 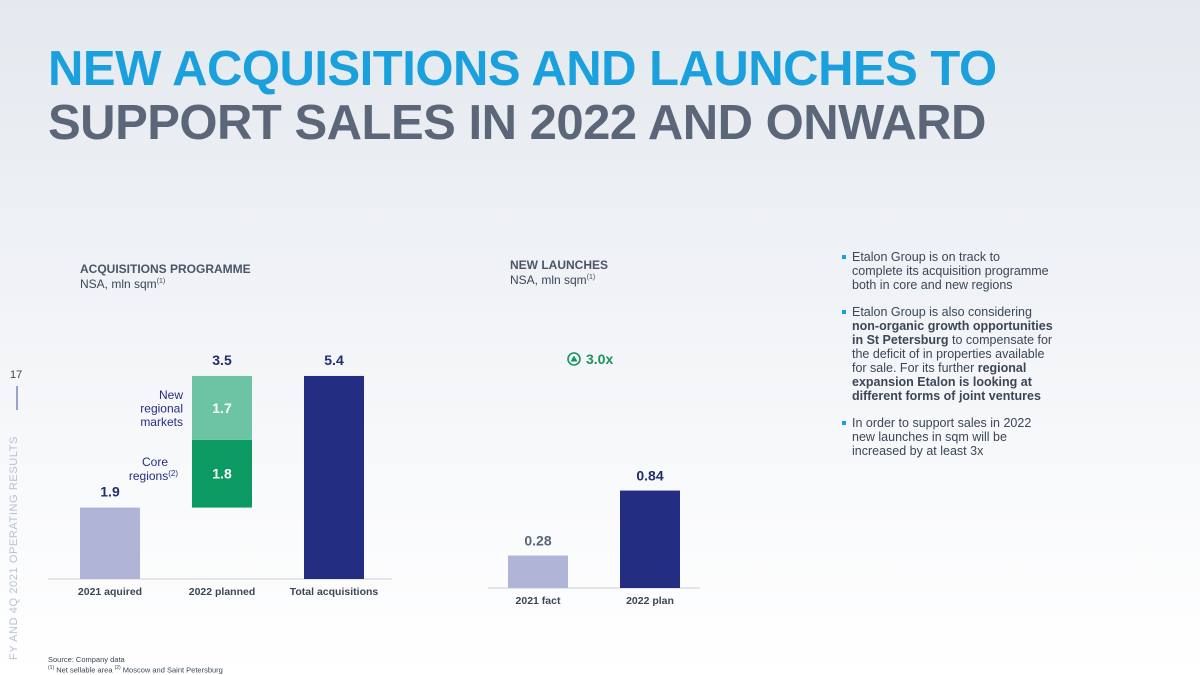 I want to click on segment-value-label: 1.7, so click(x=222, y=408).